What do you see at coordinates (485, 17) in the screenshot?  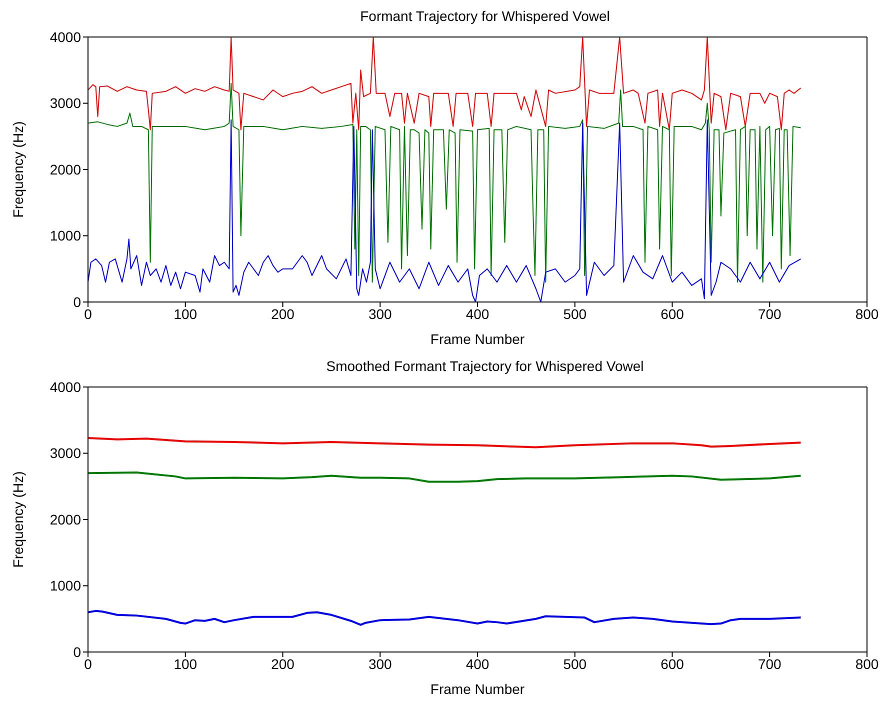 I see `chart-title: Formant Trajectory for Whispered Vowel` at bounding box center [485, 17].